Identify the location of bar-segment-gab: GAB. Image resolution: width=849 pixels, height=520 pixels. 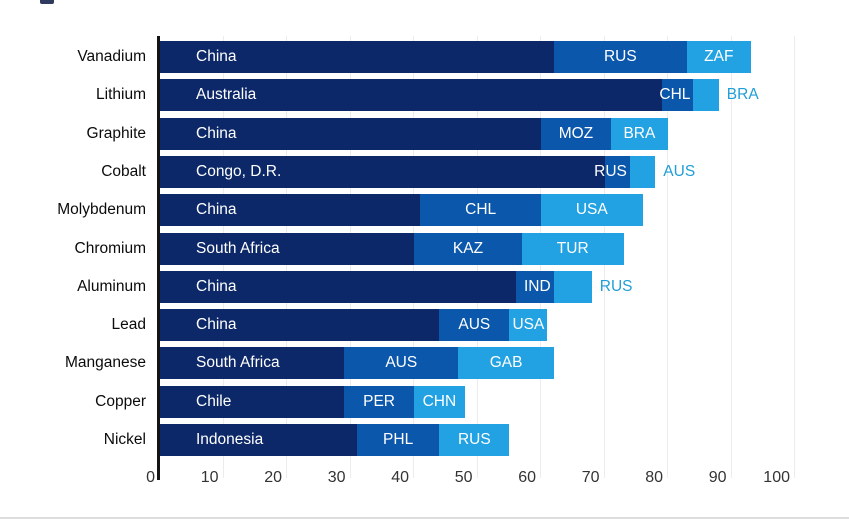
(506, 363).